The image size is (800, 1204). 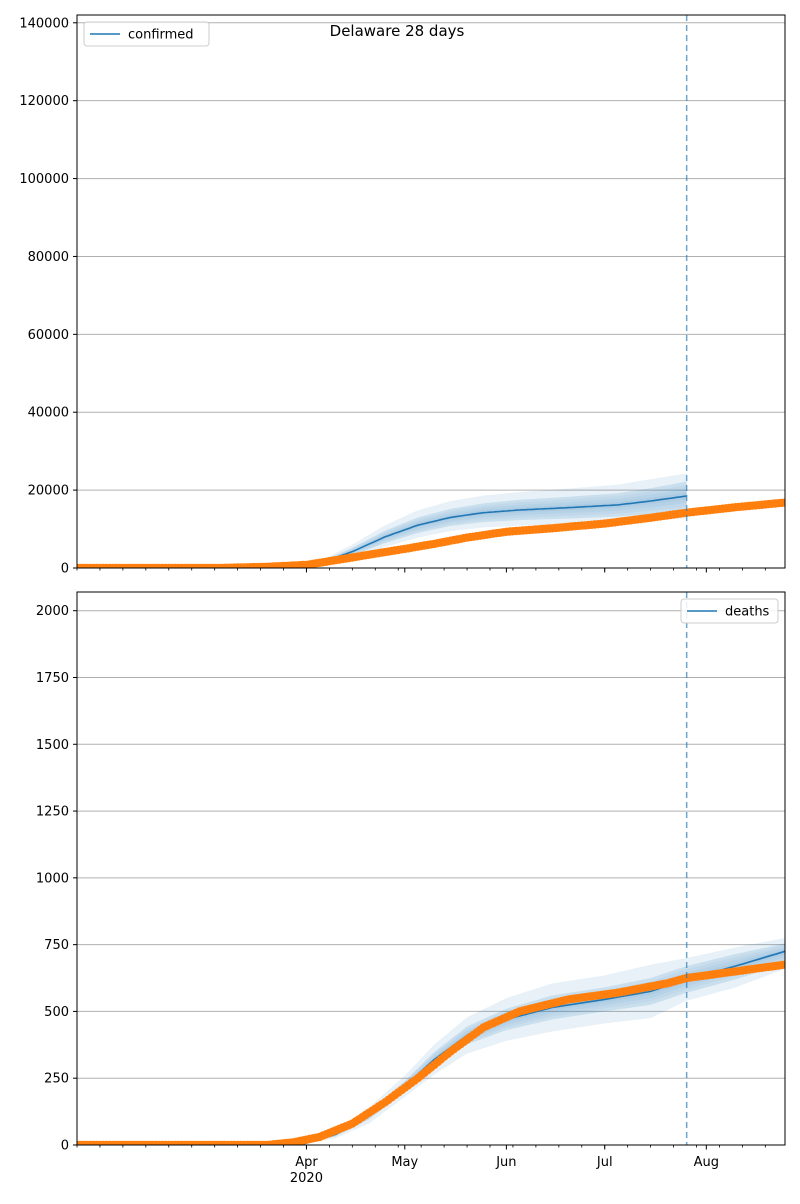 I want to click on y-tick-label: 250, so click(x=56, y=1079).